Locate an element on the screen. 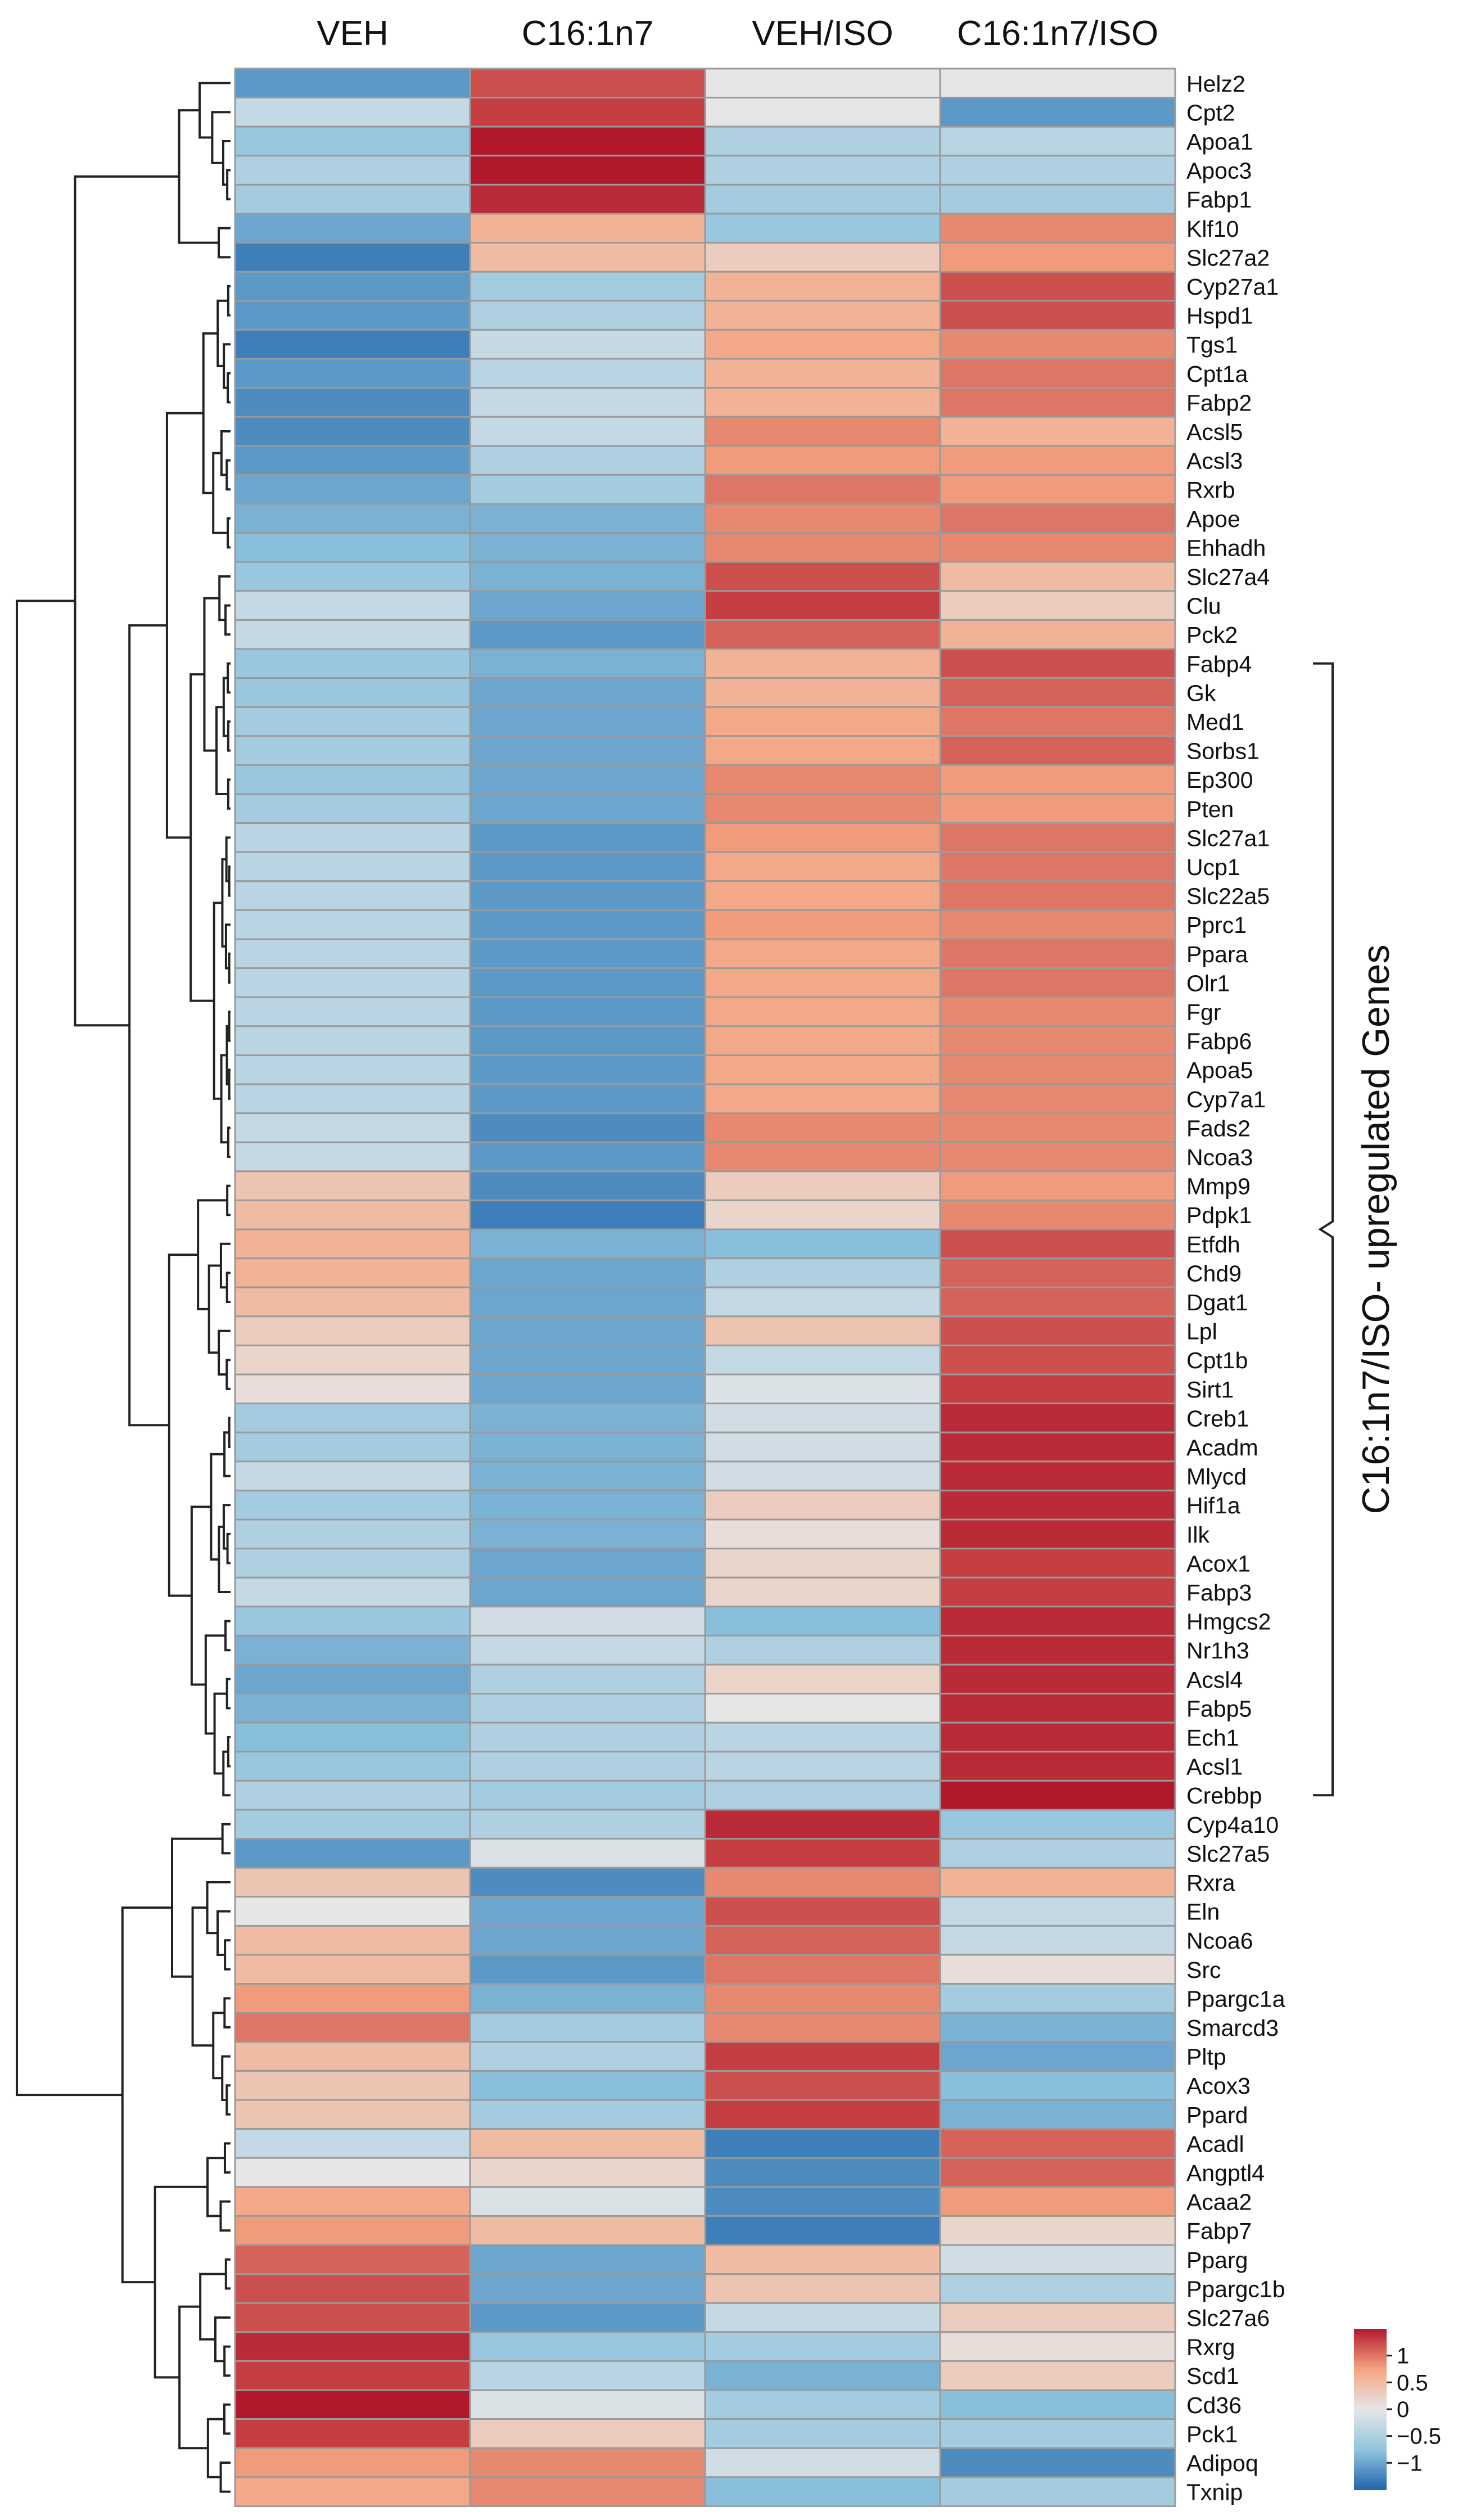  legend-tick-label: 1 is located at coordinates (1403, 2356).